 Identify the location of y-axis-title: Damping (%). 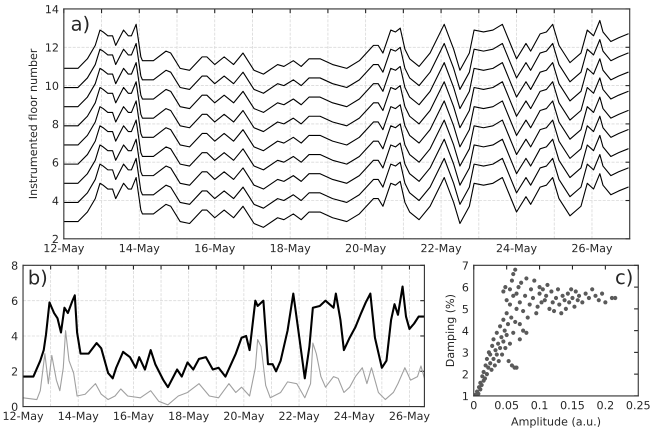
(451, 330).